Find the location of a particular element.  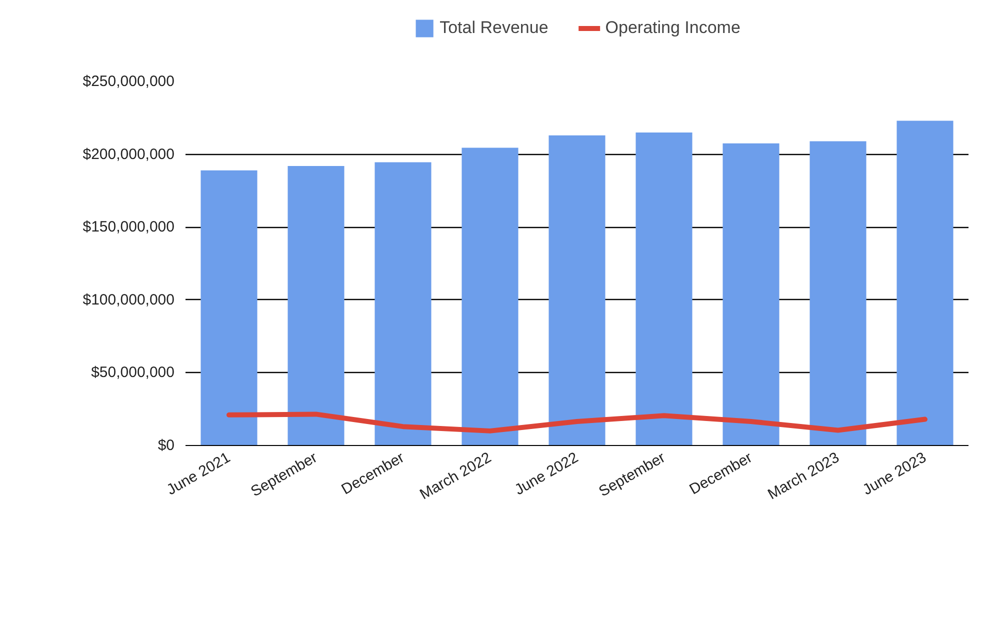

y-tick-label: $100,000,000 is located at coordinates (128, 299).